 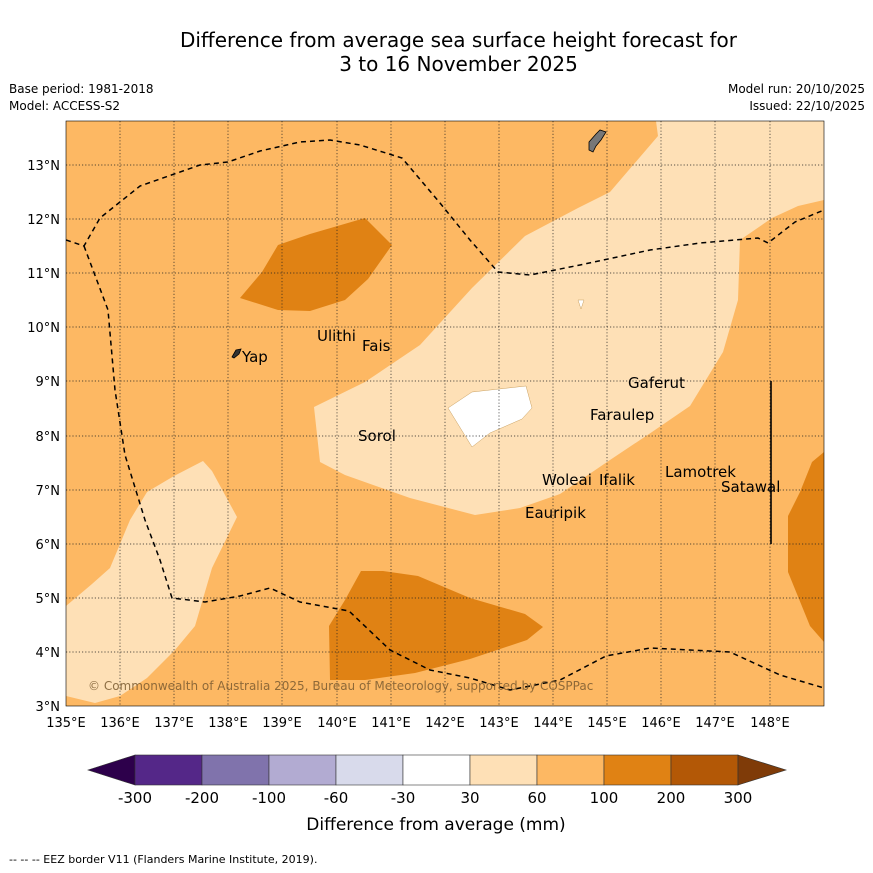 I want to click on place-woleai: Woleai, so click(x=567, y=480).